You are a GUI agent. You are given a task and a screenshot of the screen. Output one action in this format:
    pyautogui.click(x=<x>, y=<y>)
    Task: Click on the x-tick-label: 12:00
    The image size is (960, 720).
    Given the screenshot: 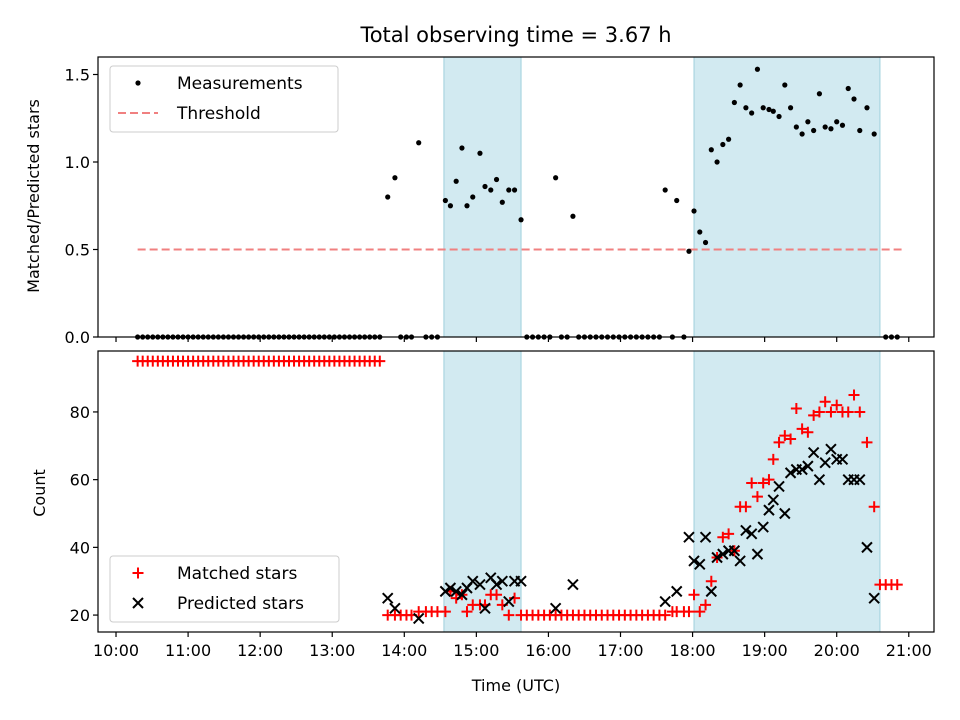 What is the action you would take?
    pyautogui.click(x=260, y=650)
    